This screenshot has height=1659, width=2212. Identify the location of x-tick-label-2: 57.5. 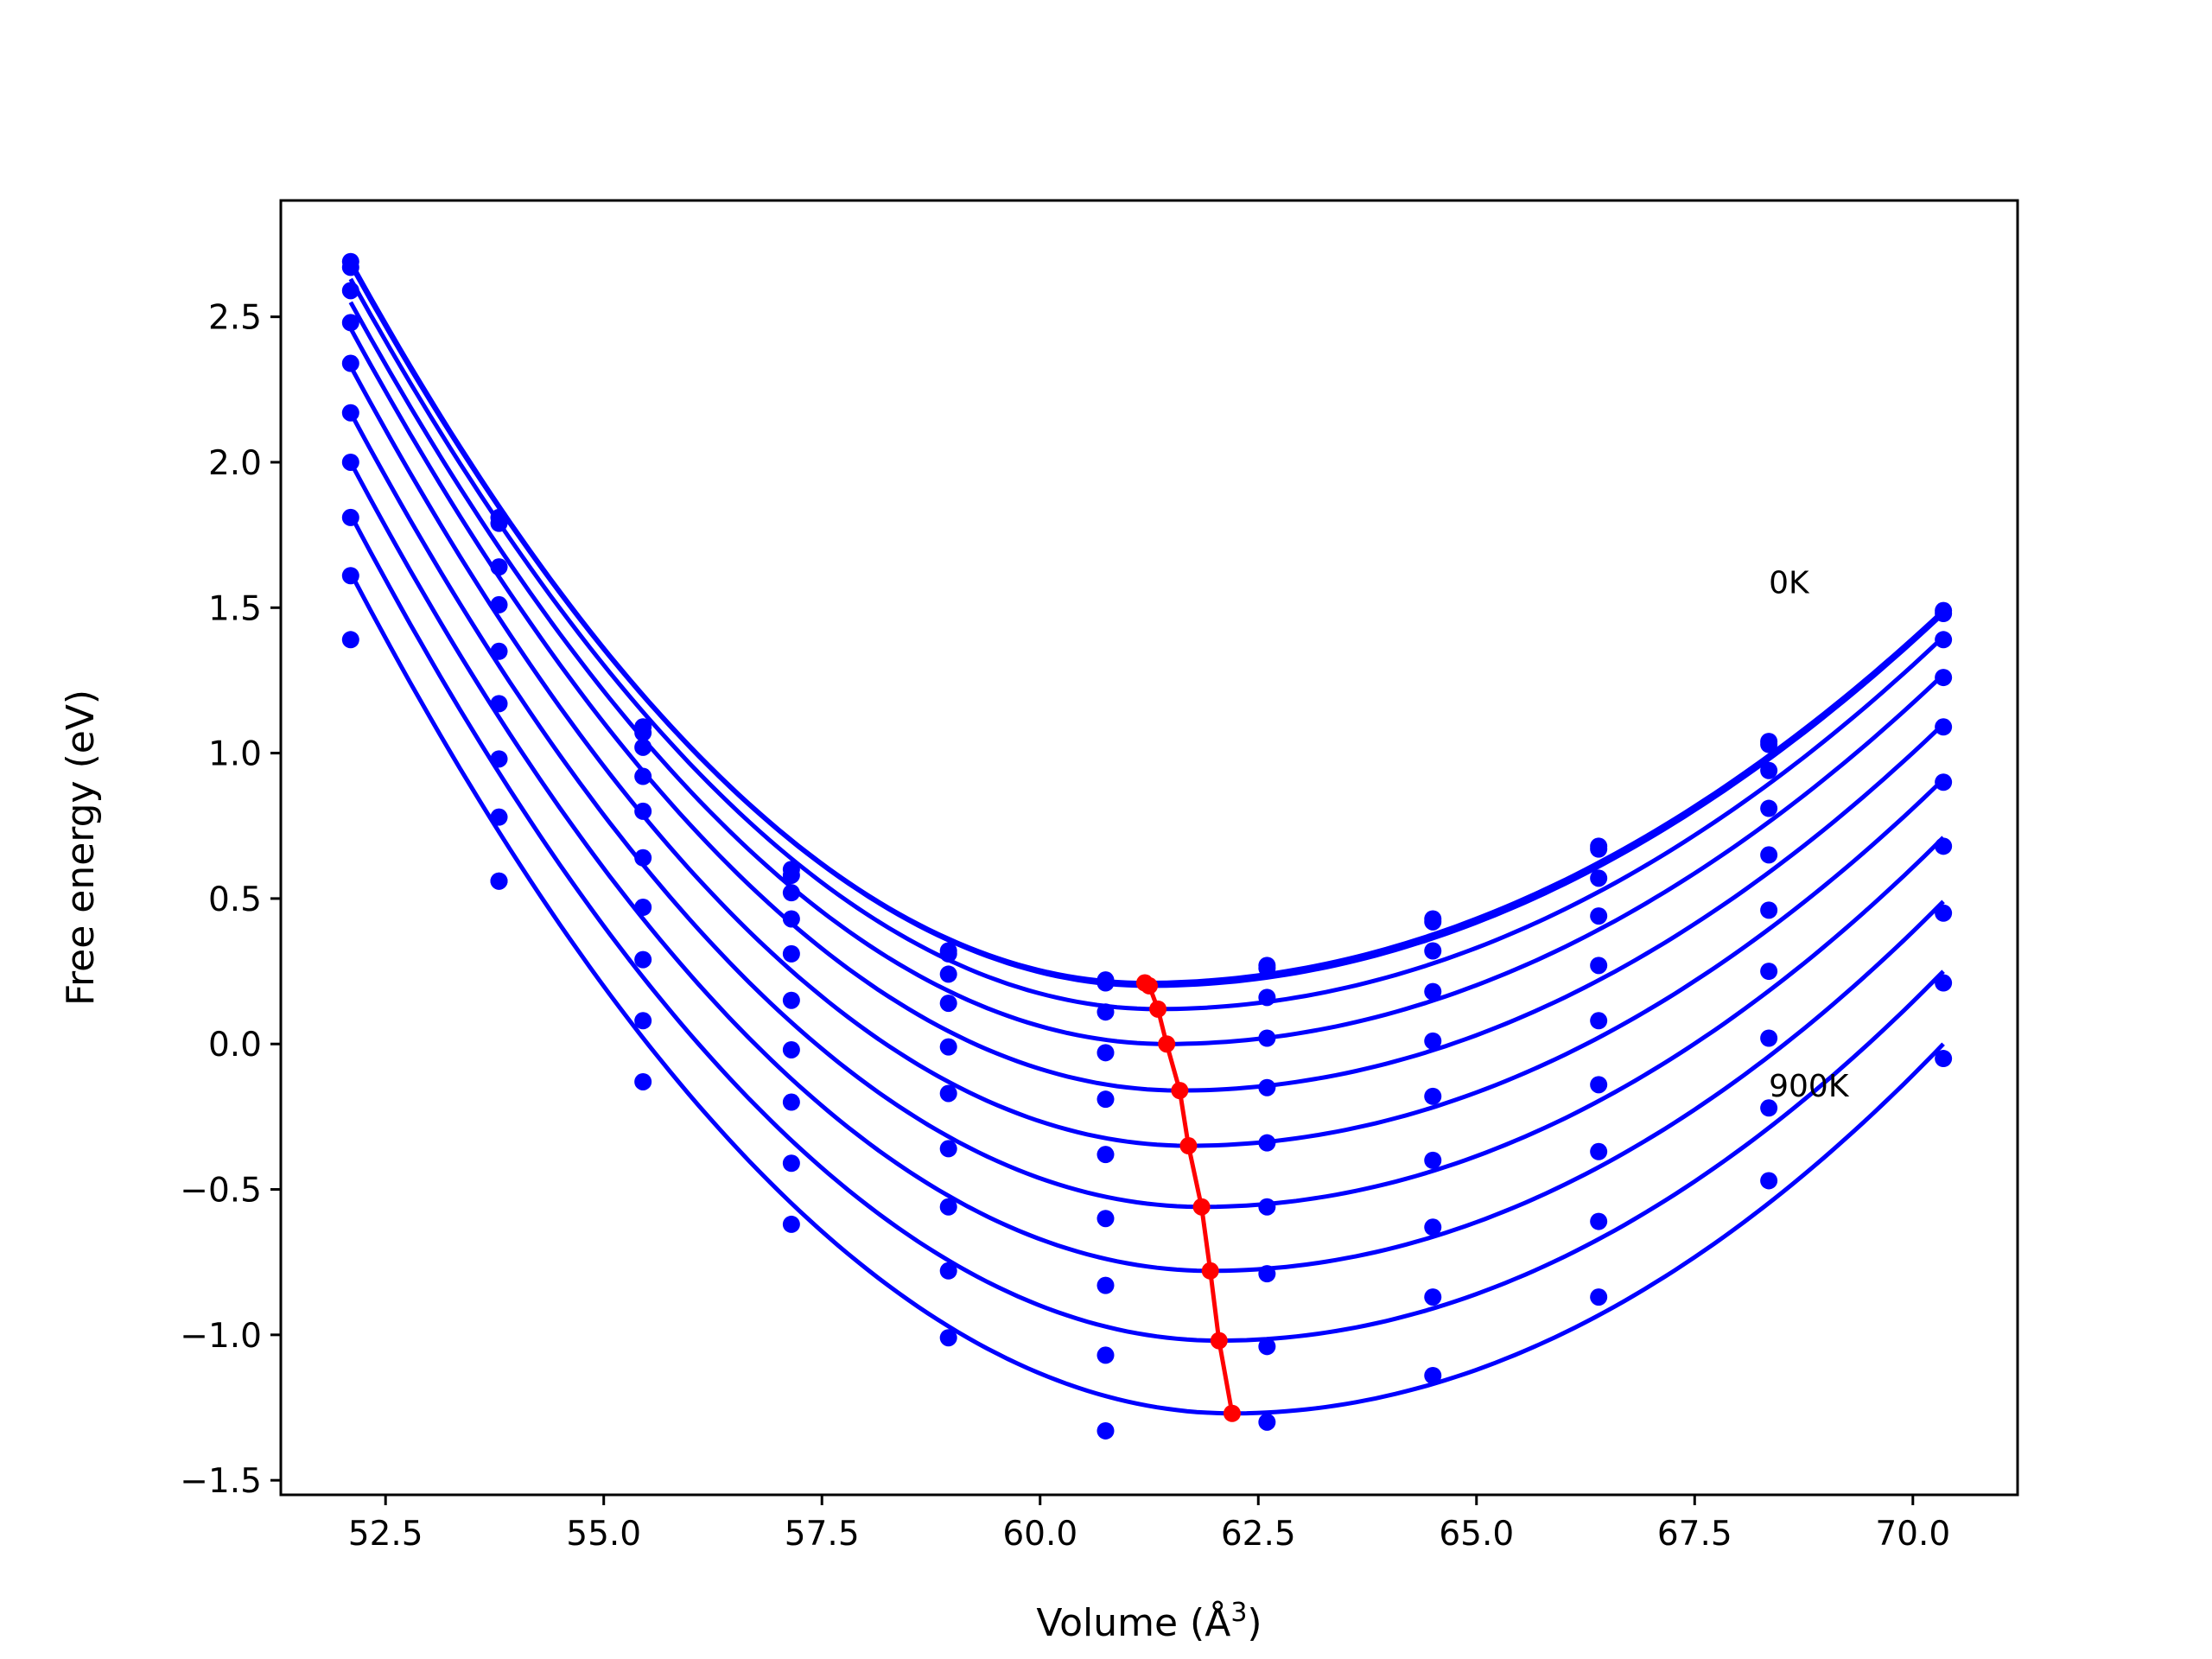
(822, 1534).